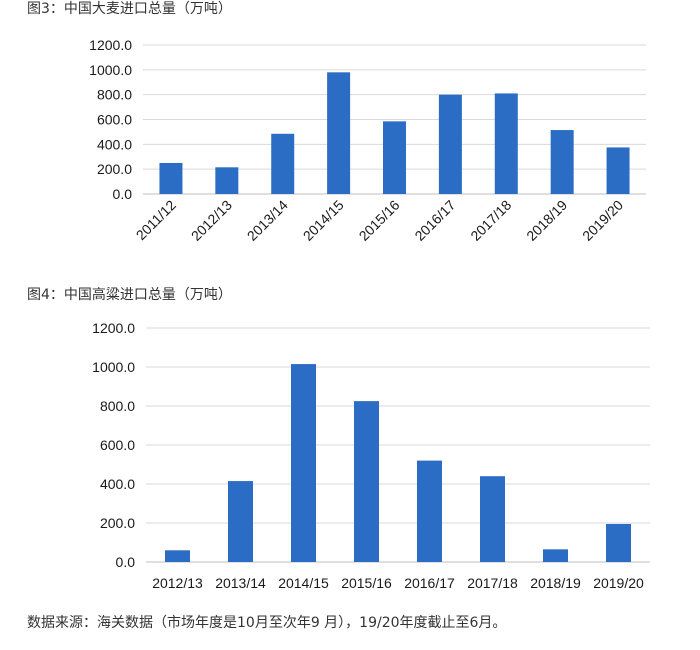 This screenshot has width=700, height=650. What do you see at coordinates (555, 583) in the screenshot?
I see `x-tick-label: 2018/19` at bounding box center [555, 583].